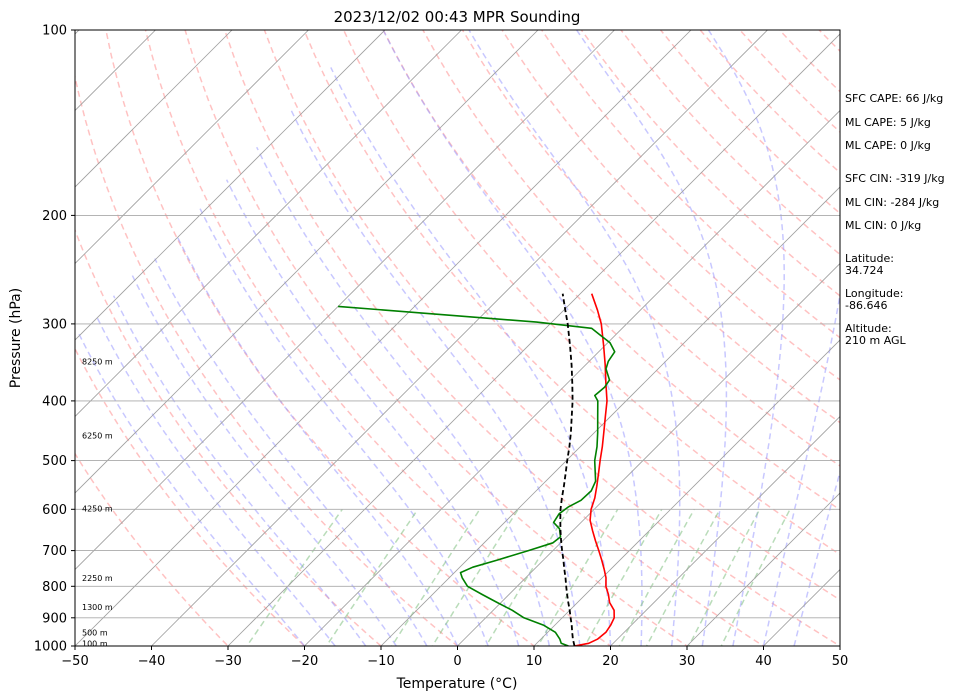  Describe the element at coordinates (97, 607) in the screenshot. I see `height-label: 1300 m` at that location.